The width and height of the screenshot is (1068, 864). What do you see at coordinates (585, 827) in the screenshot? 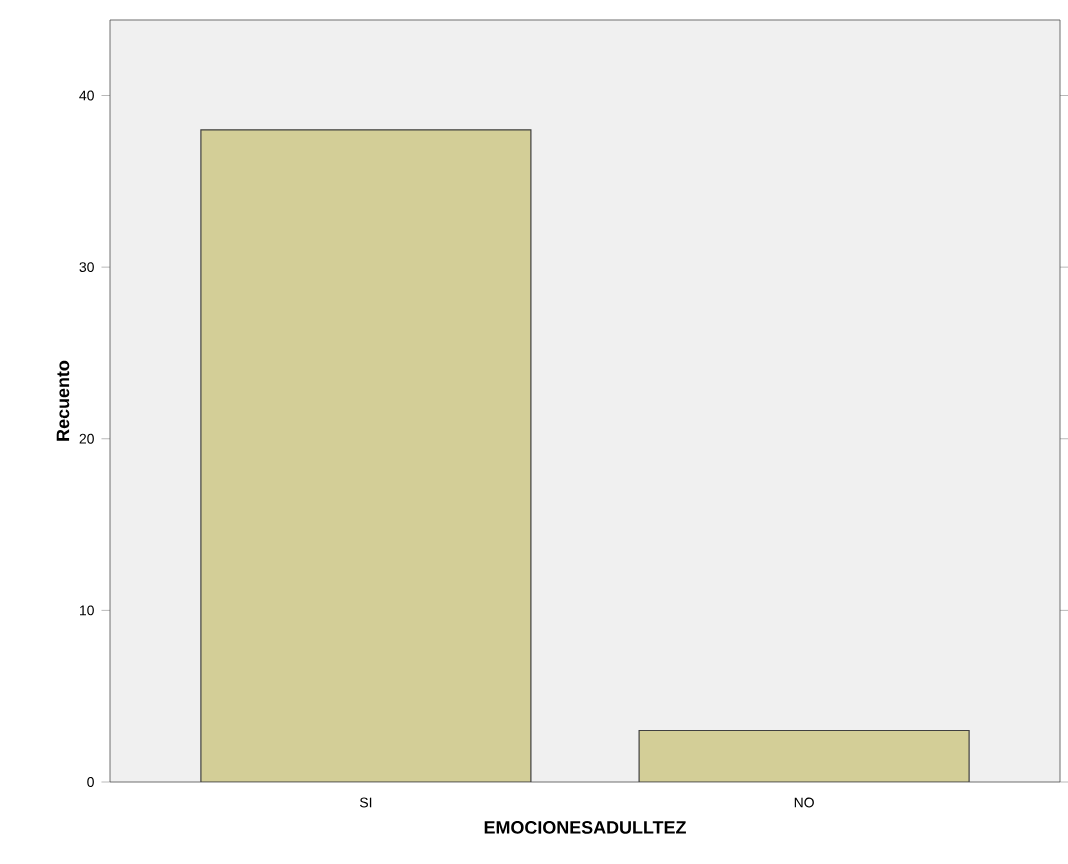
I see `x-axis-title: EMOCIONESADULLTEZ` at bounding box center [585, 827].